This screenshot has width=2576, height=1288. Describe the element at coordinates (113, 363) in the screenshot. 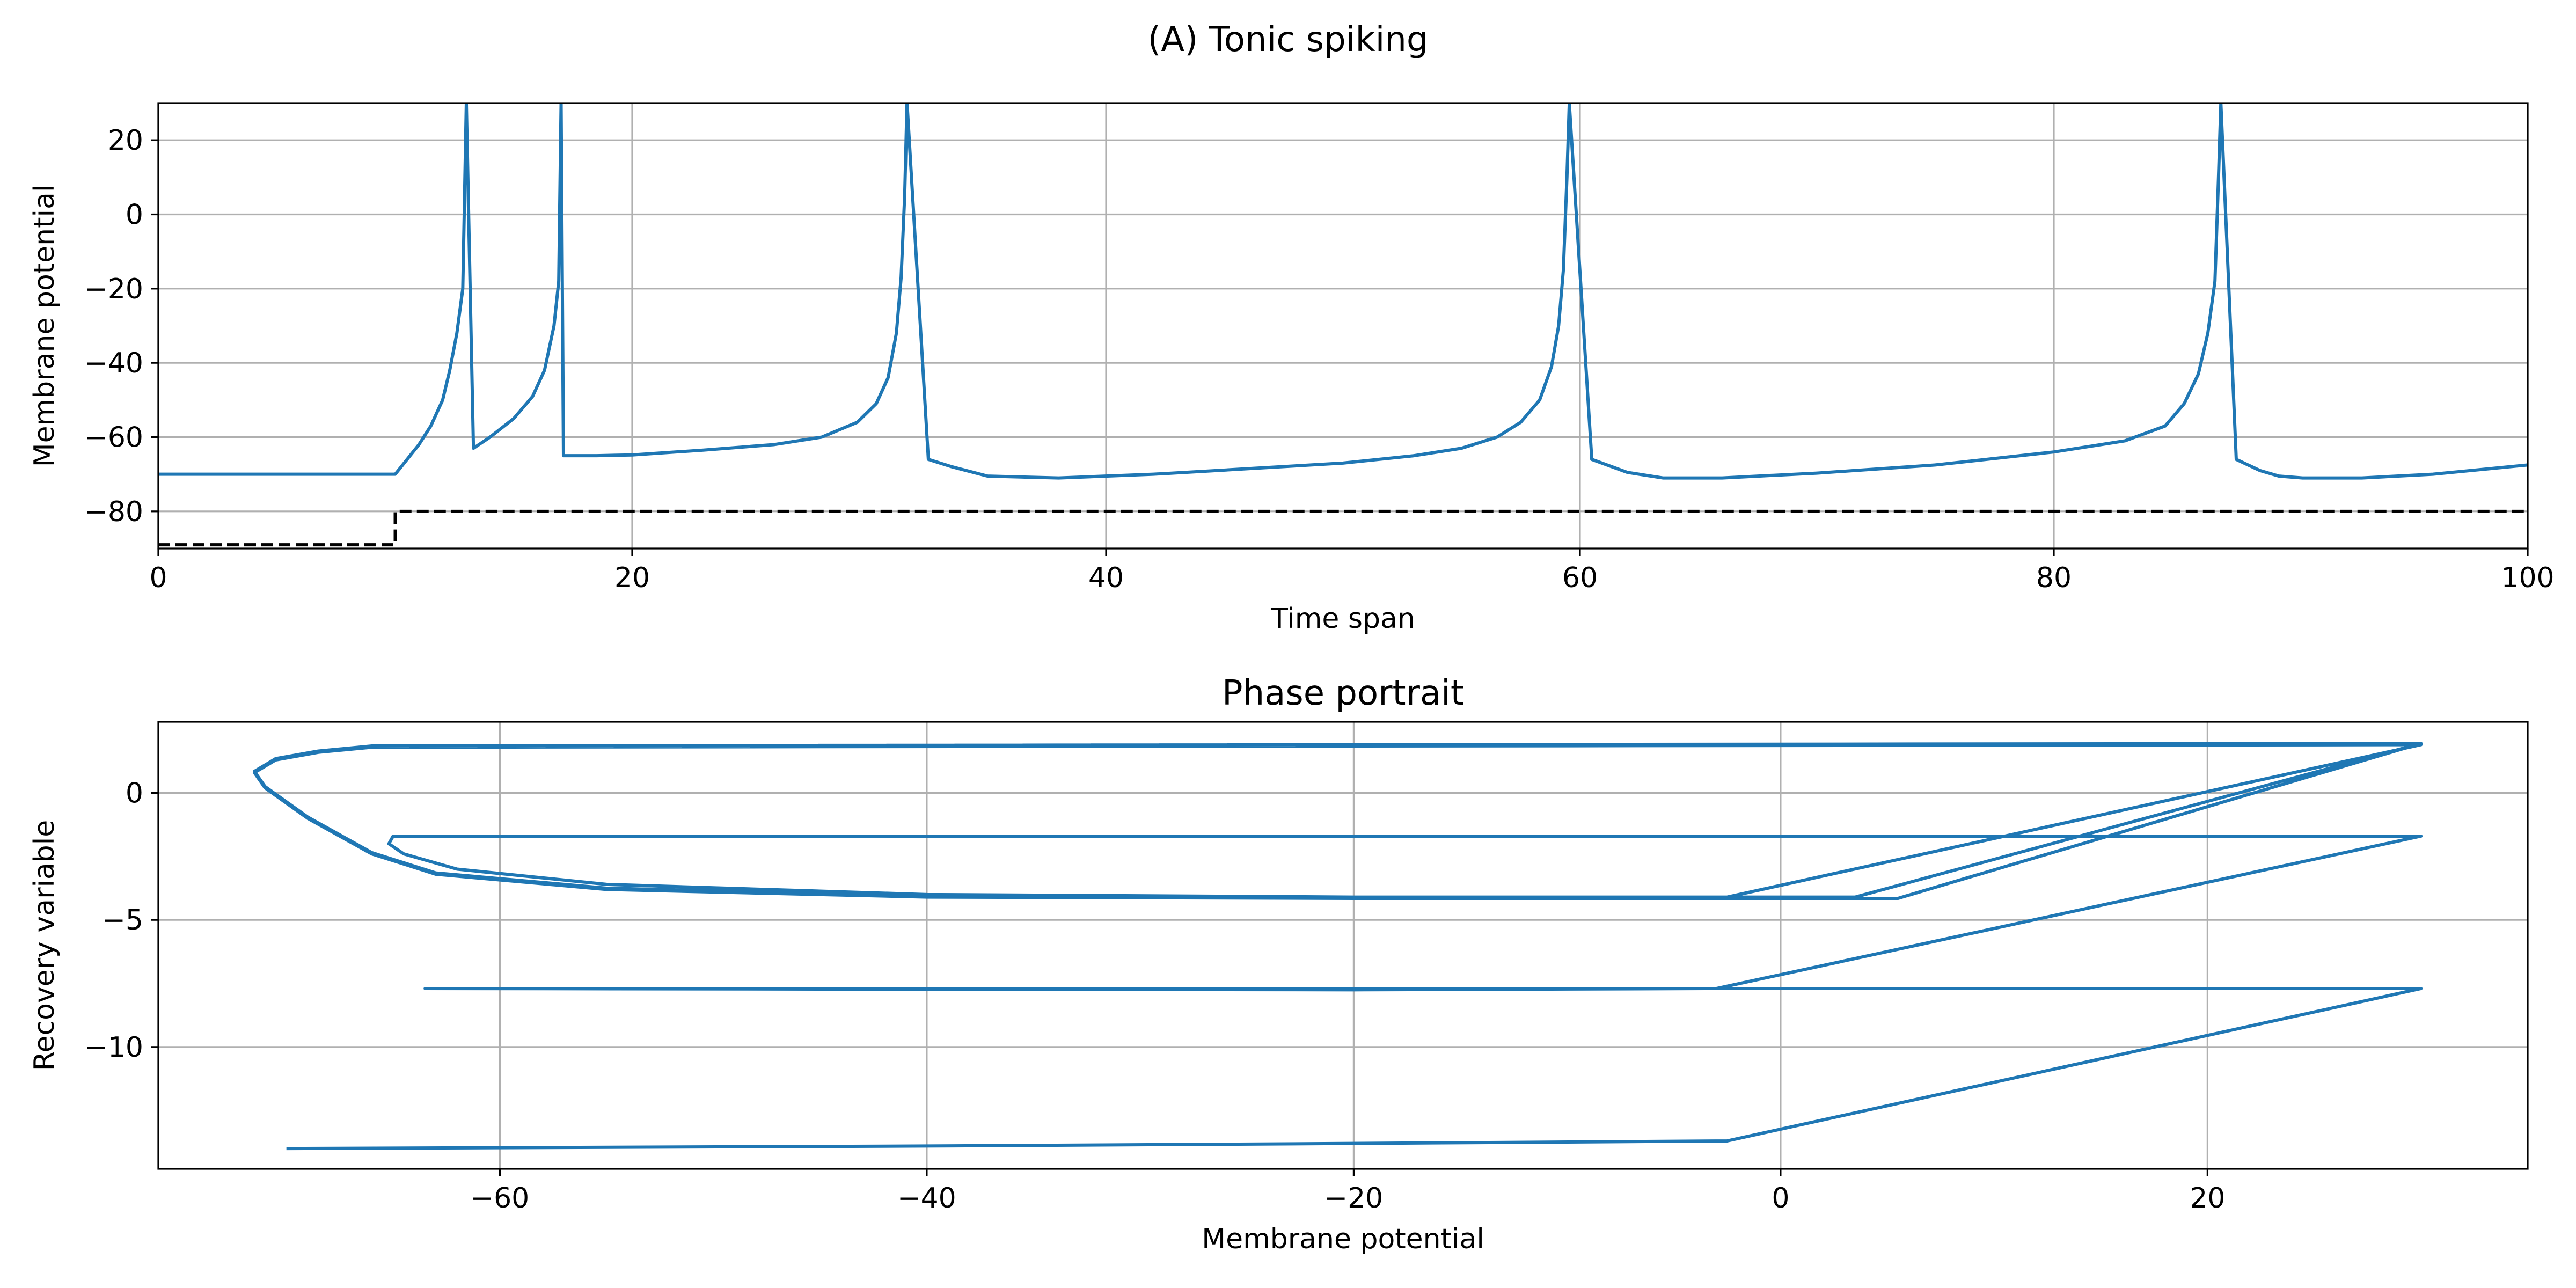

I see `y-tick-label: −40` at that location.